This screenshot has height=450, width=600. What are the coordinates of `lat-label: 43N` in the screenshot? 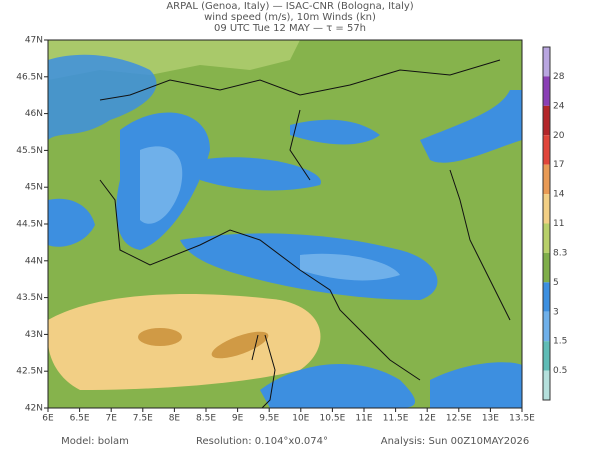 It's located at (34, 335).